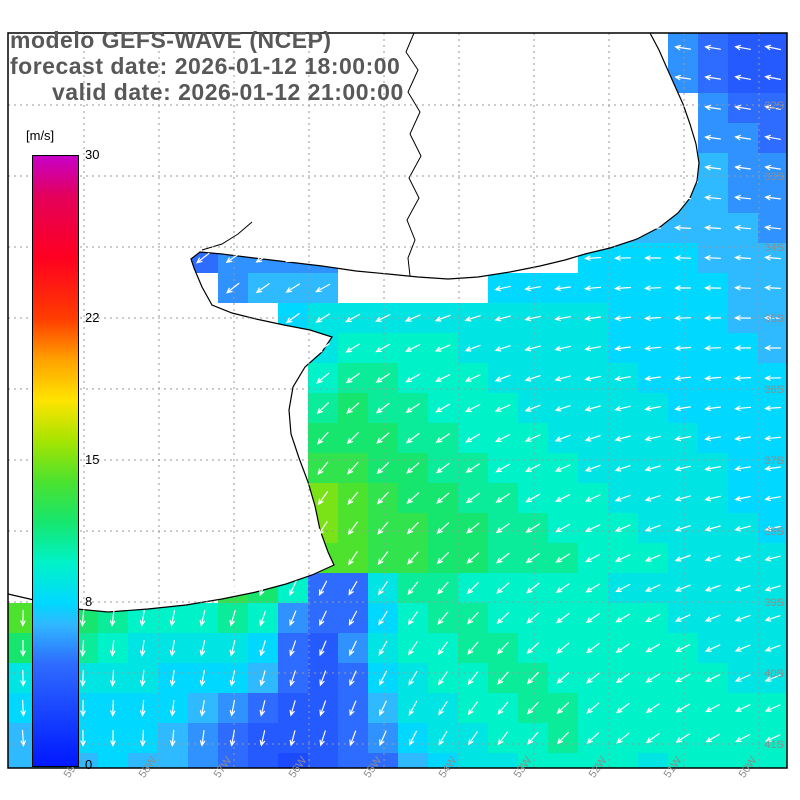 Image resolution: width=800 pixels, height=800 pixels. Describe the element at coordinates (92, 154) in the screenshot. I see `colorbar-tick: 30` at that location.